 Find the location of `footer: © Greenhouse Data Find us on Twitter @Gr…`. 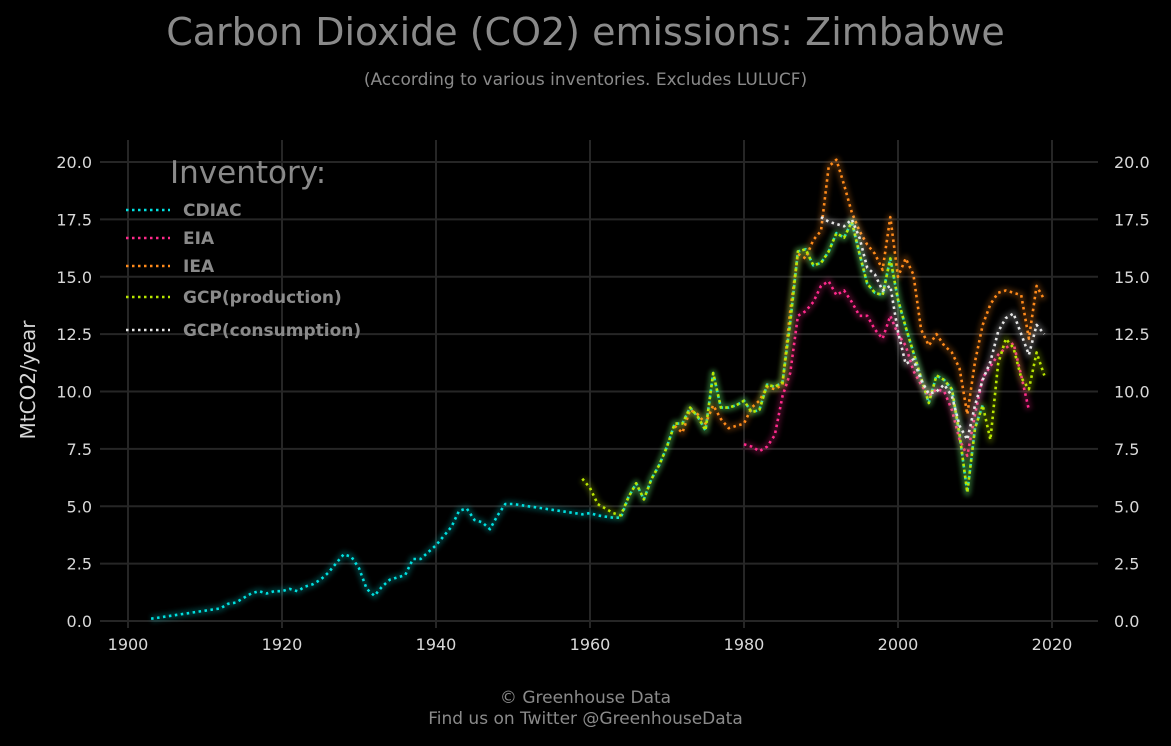

footer: © Greenhouse Data Find us on Twitter @Gr… is located at coordinates (585, 709).